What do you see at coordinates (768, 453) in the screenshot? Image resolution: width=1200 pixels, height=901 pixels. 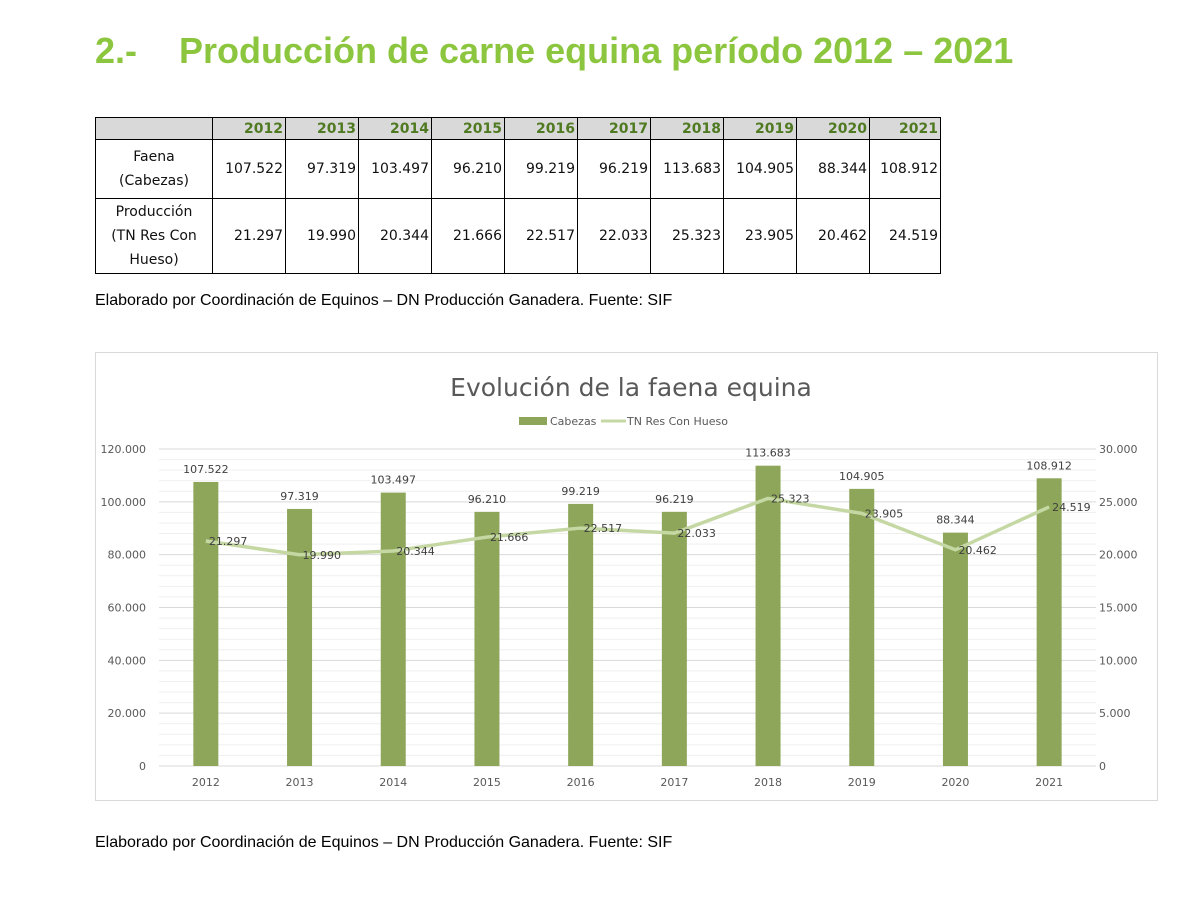 I see `bar-data-label: 113.683` at bounding box center [768, 453].